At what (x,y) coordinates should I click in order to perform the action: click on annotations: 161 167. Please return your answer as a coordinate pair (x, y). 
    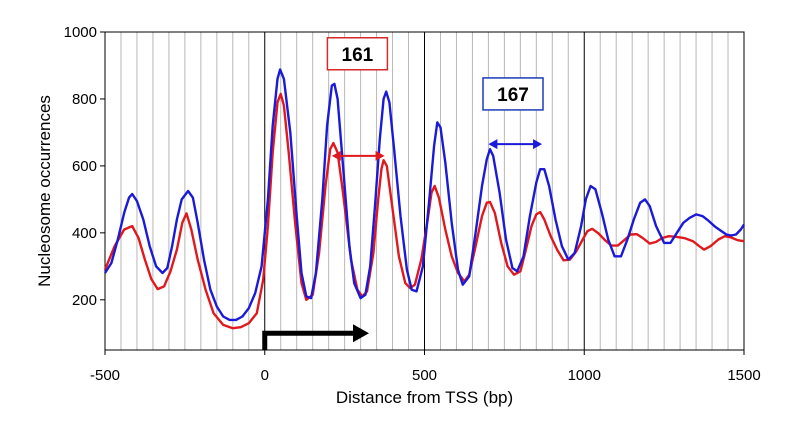
    Looking at the image, I should click on (435, 99).